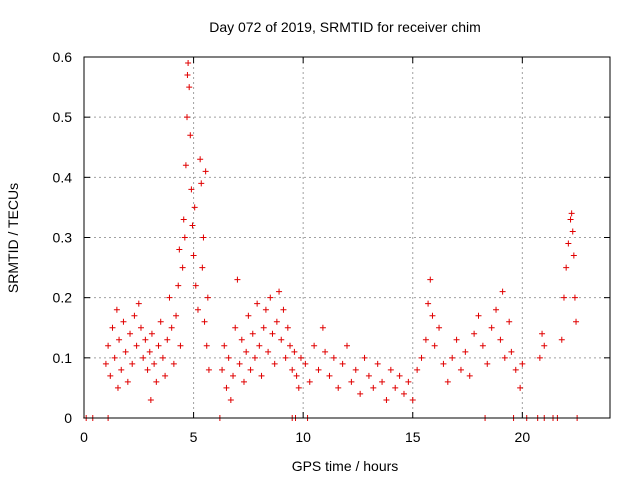 This screenshot has width=640, height=480. Describe the element at coordinates (68, 418) in the screenshot. I see `y-tick-label: 0` at that location.